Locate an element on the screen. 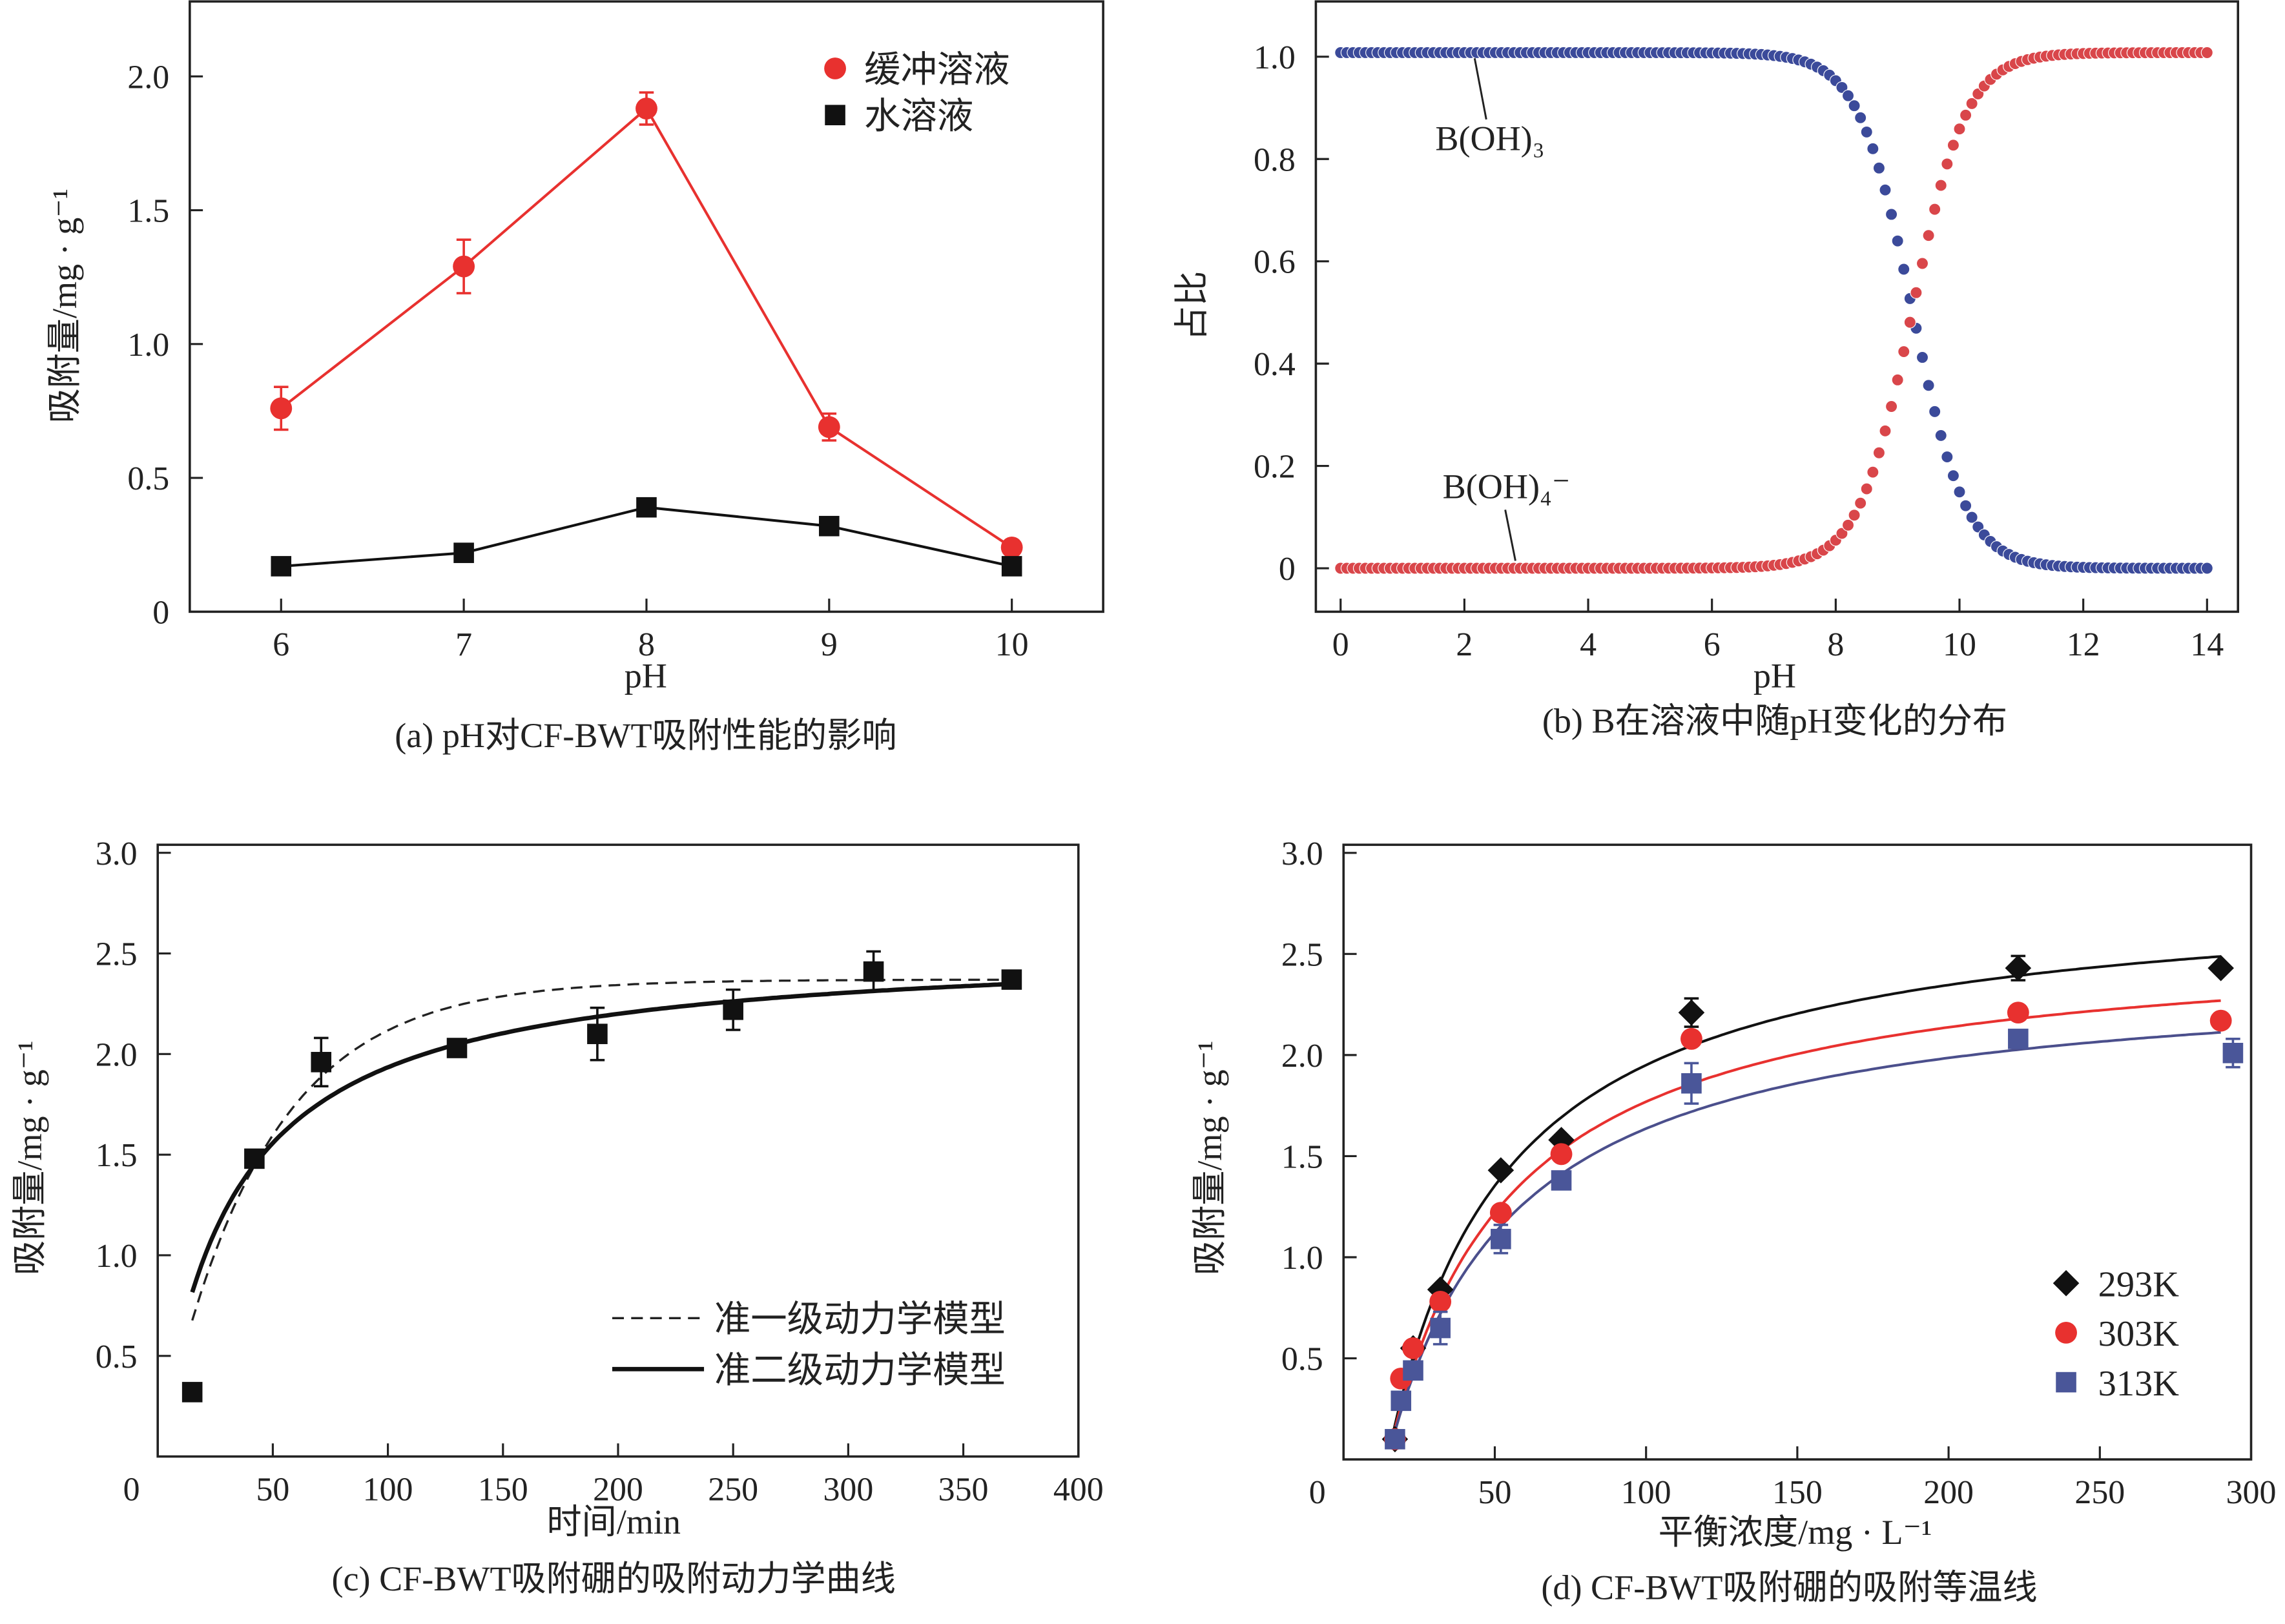 The width and height of the screenshot is (2285, 1624). x-tick-label: 50 is located at coordinates (272, 1489).